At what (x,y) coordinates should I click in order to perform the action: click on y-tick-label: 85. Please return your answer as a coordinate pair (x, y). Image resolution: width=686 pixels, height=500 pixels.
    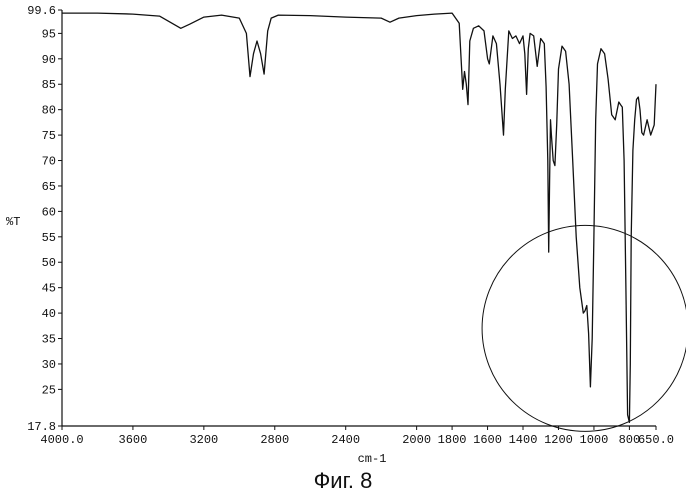
    Looking at the image, I should click on (49, 85).